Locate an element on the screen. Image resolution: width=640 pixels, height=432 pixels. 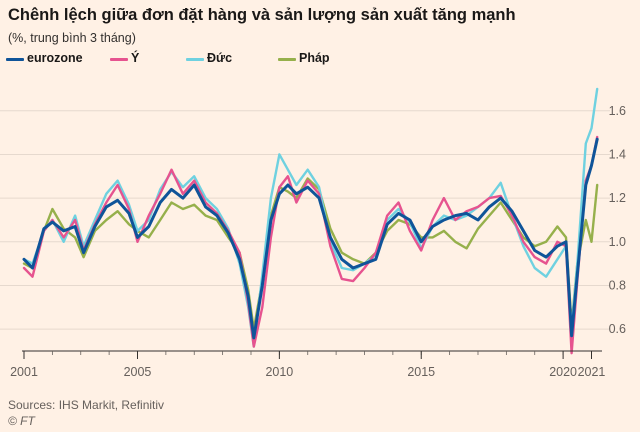
legend-label-eurozone: eurozone is located at coordinates (55, 58).